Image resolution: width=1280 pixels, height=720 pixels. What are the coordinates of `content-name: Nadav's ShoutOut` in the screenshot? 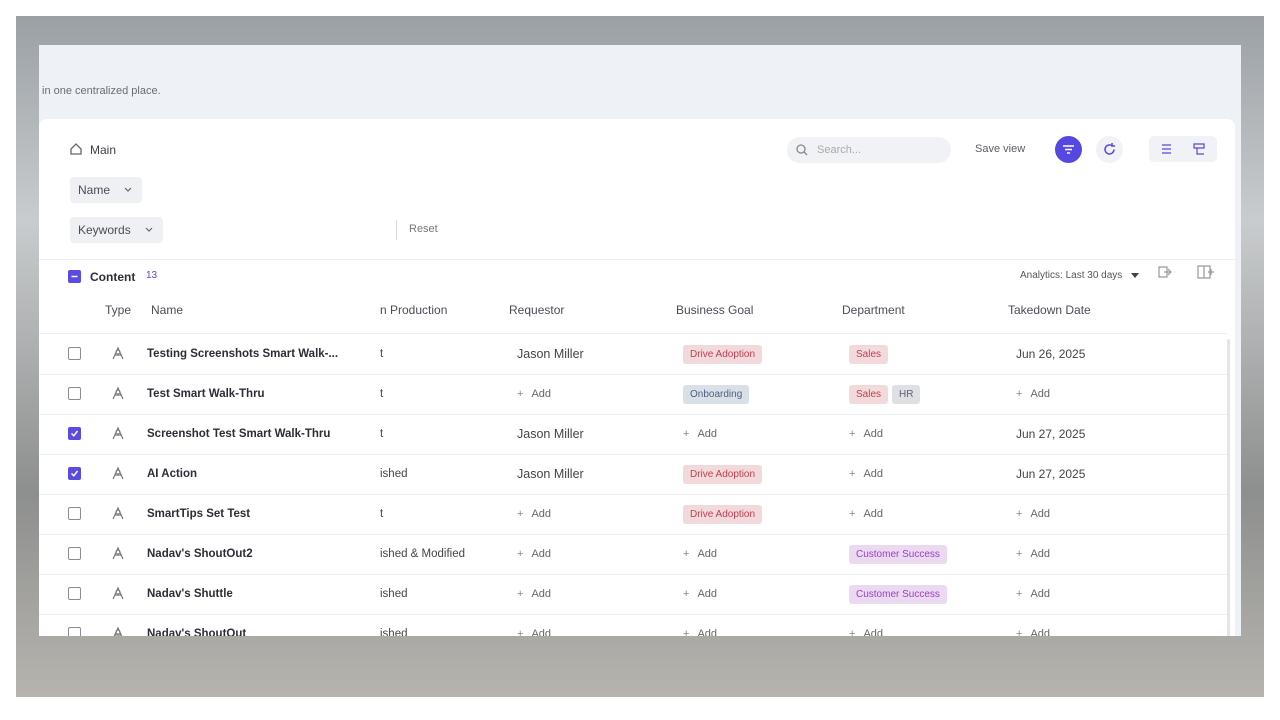 It's located at (197, 632).